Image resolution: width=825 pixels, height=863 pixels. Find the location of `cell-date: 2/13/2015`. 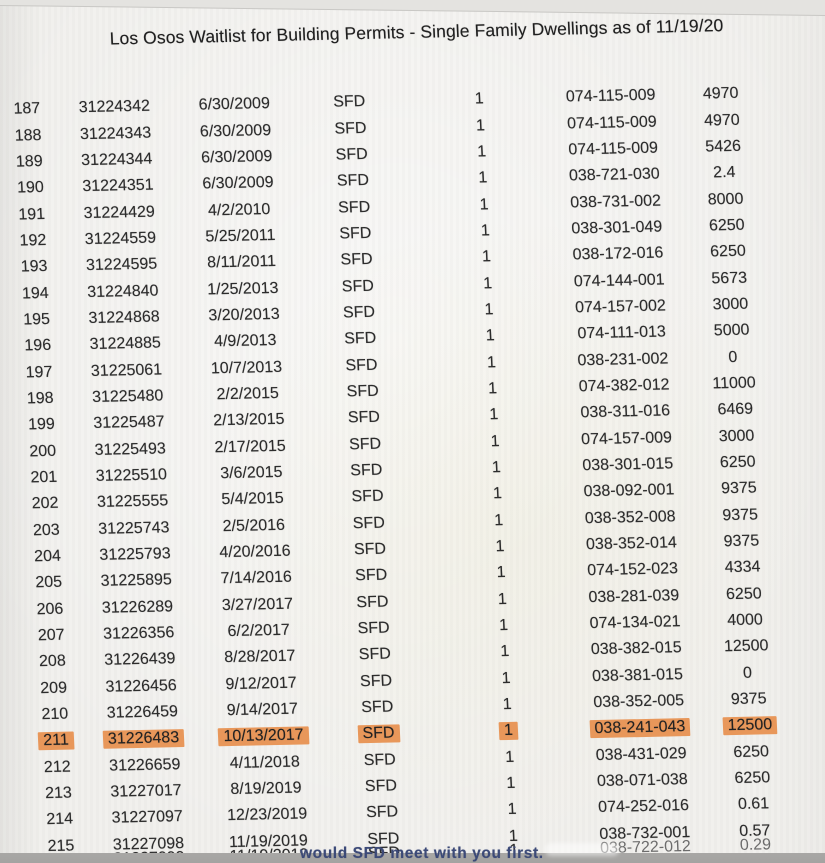

cell-date: 2/13/2015 is located at coordinates (248, 420).